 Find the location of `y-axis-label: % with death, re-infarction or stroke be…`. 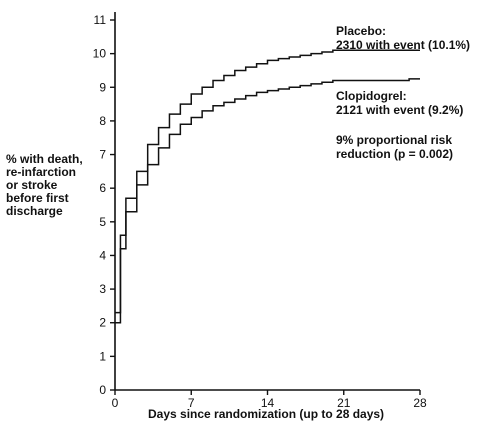

y-axis-label: % with death, re-infarction or stroke be… is located at coordinates (61, 185).